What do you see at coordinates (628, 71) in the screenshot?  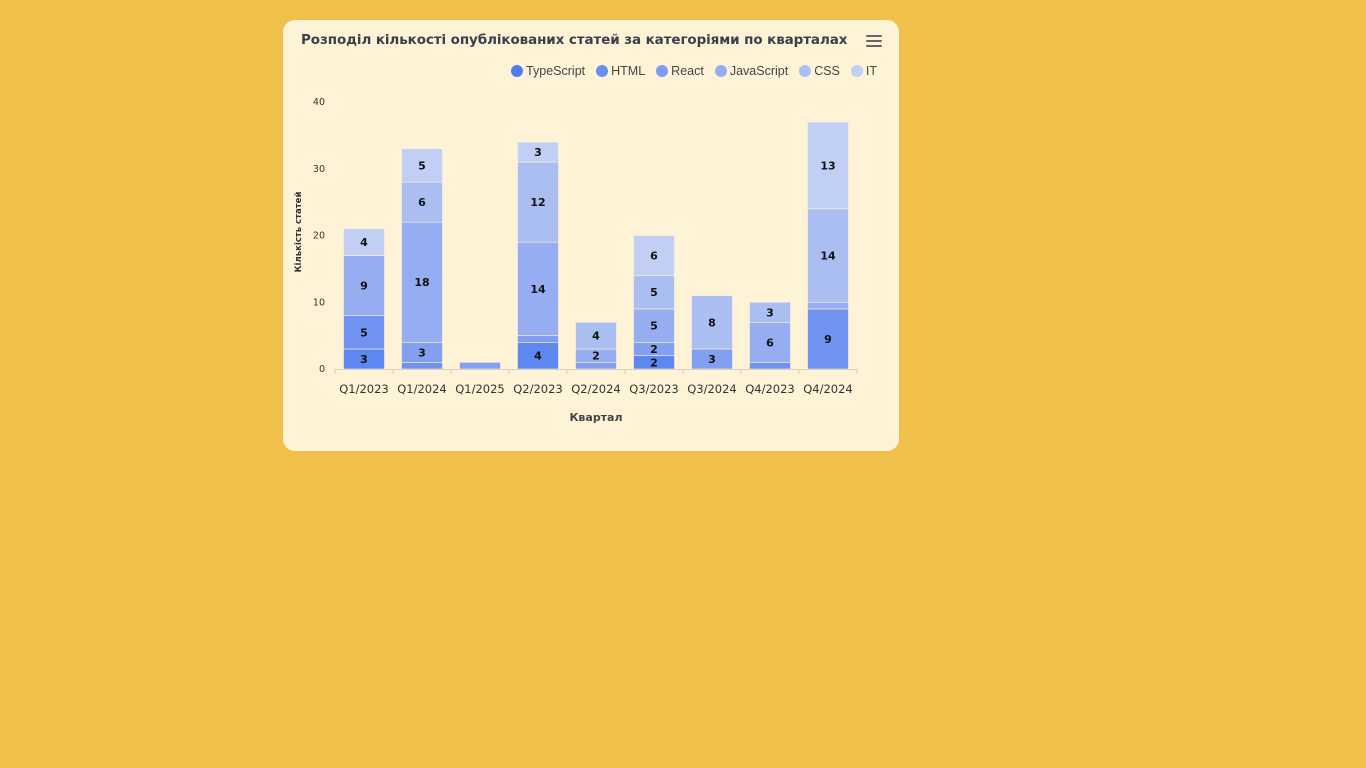 I see `legend-label: HTML` at bounding box center [628, 71].